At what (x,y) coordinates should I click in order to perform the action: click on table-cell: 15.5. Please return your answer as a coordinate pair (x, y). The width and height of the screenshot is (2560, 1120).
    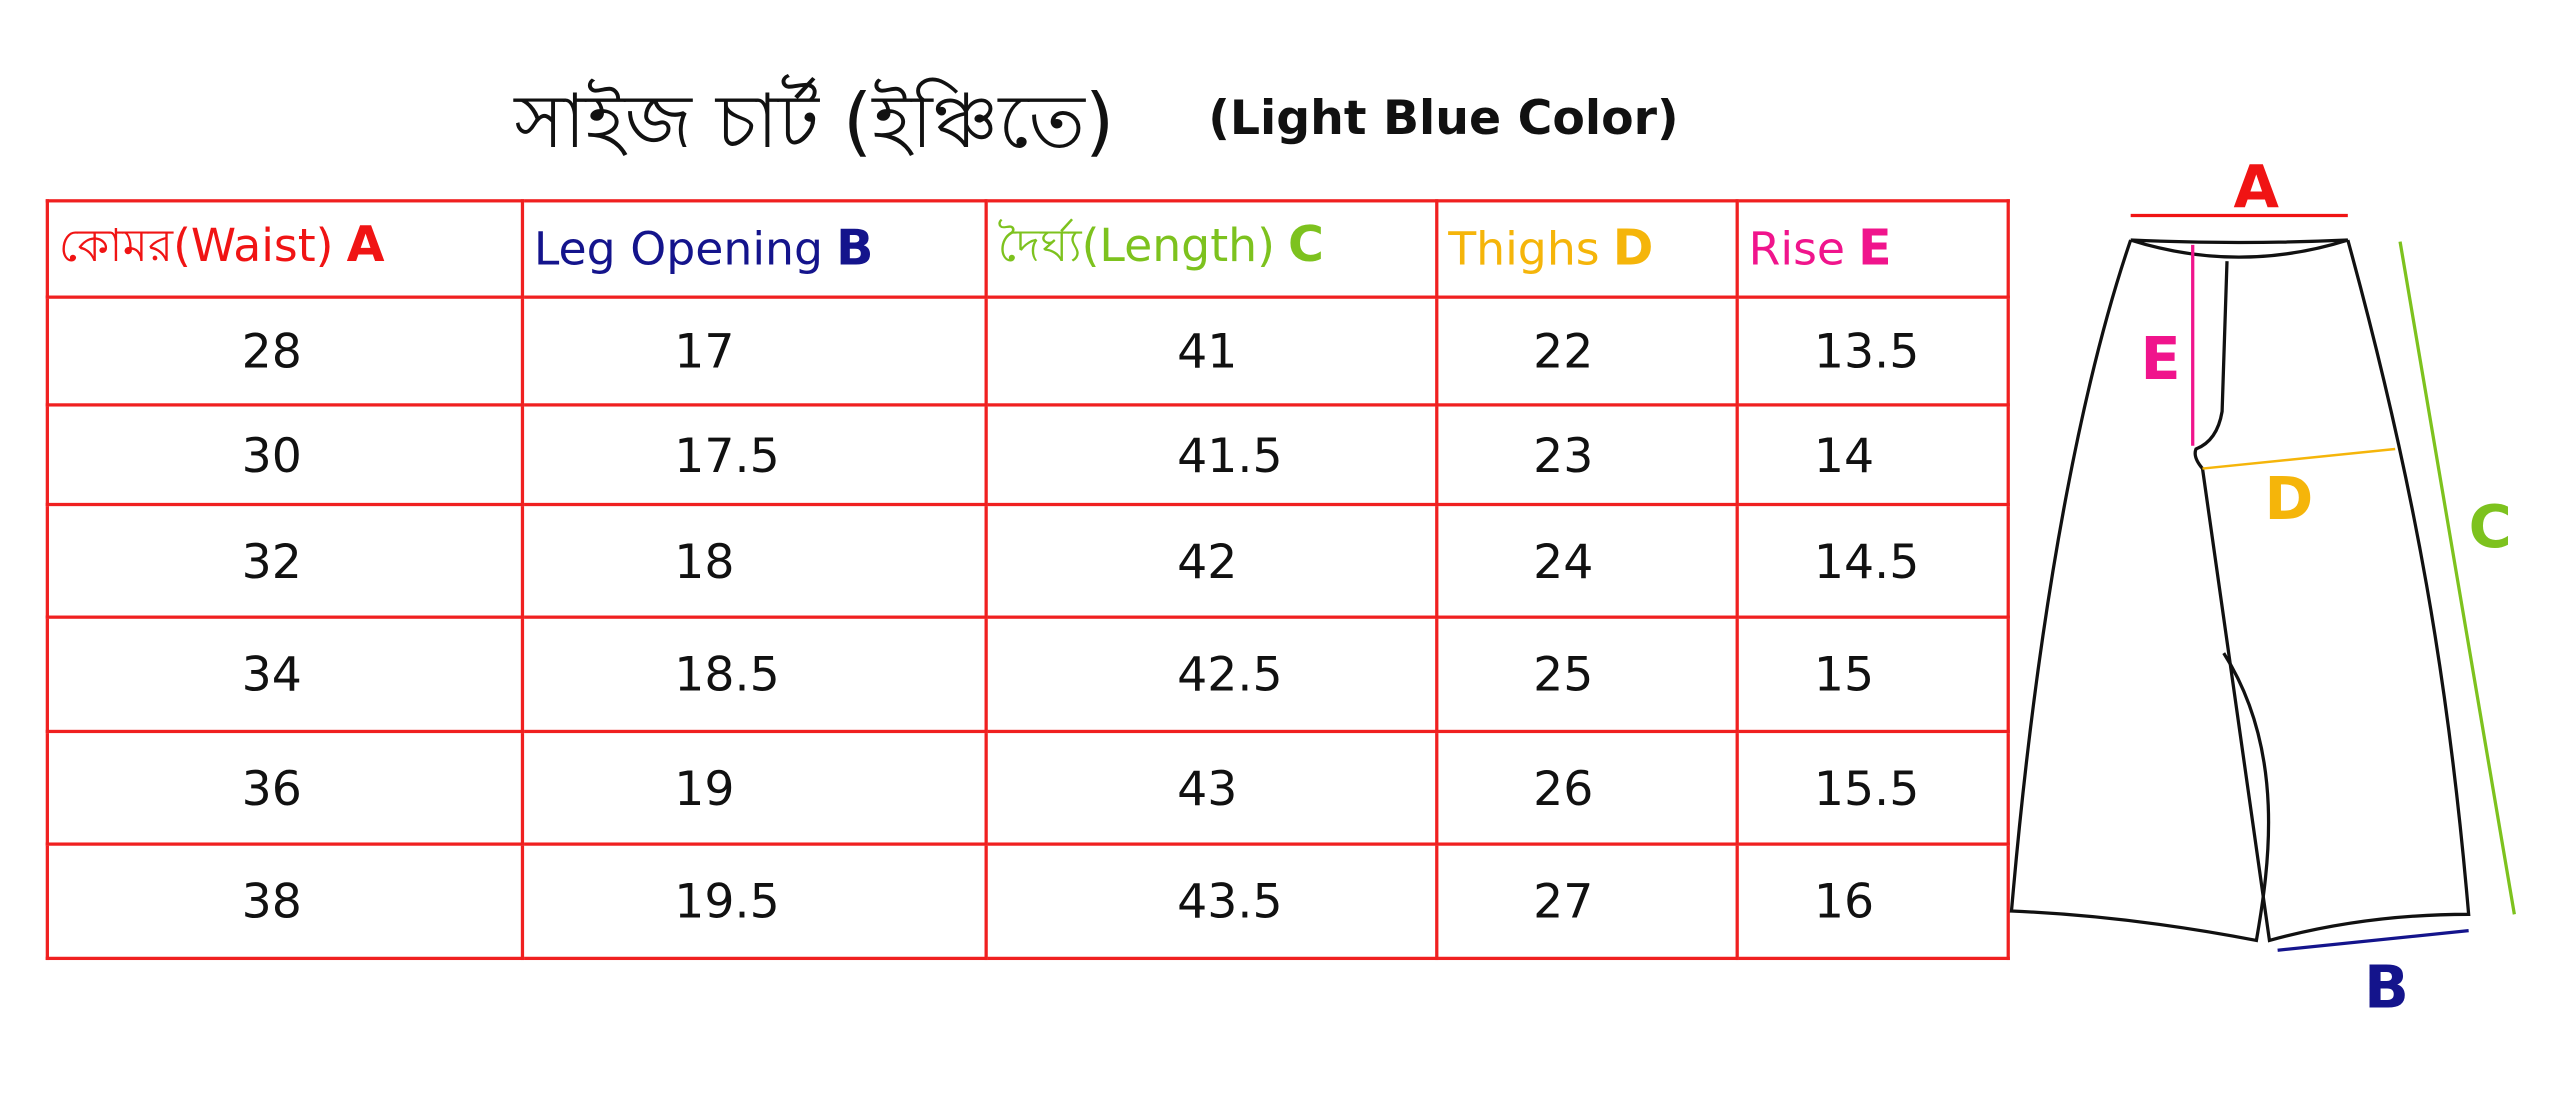
    Looking at the image, I should click on (1872, 787).